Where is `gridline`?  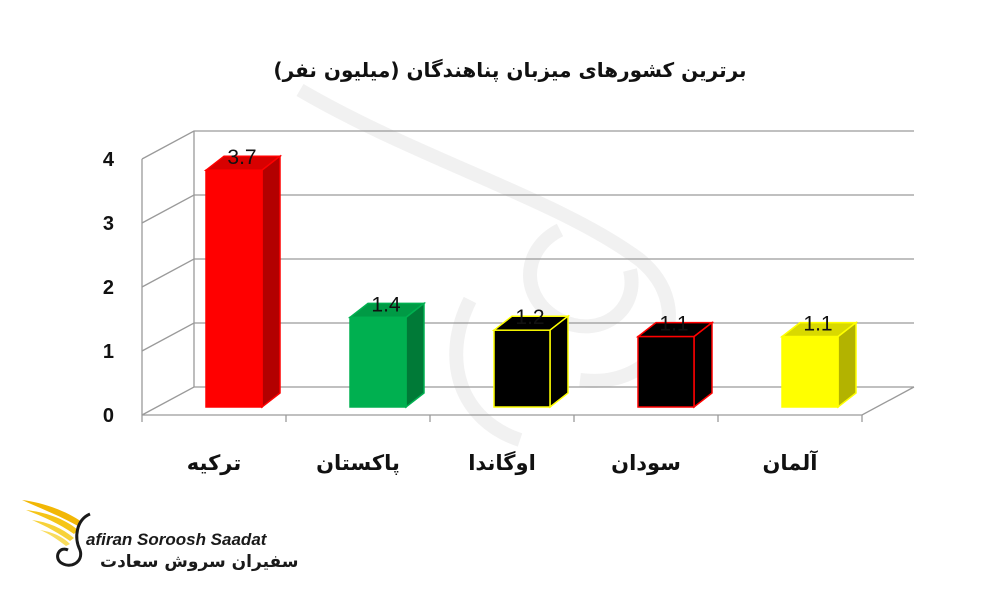
gridline is located at coordinates (527, 145).